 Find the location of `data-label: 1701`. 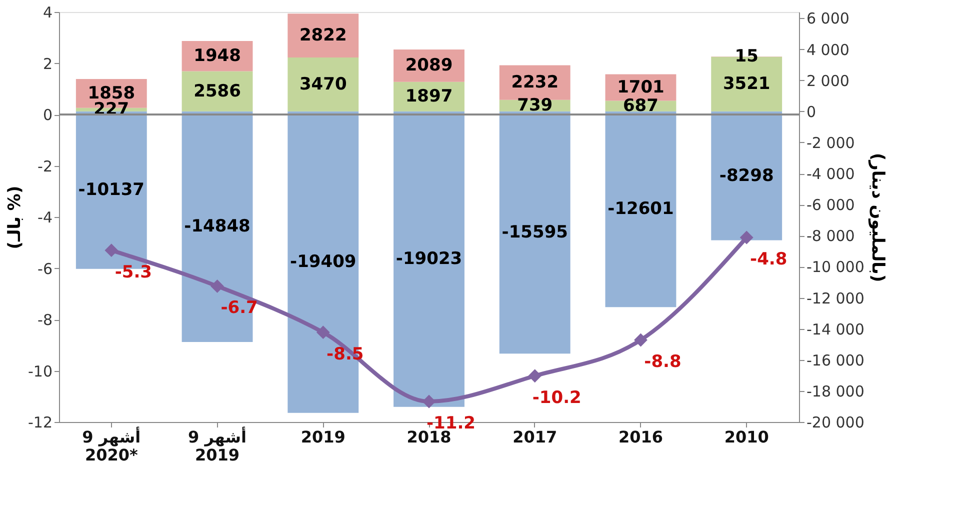

data-label: 1701 is located at coordinates (640, 88).